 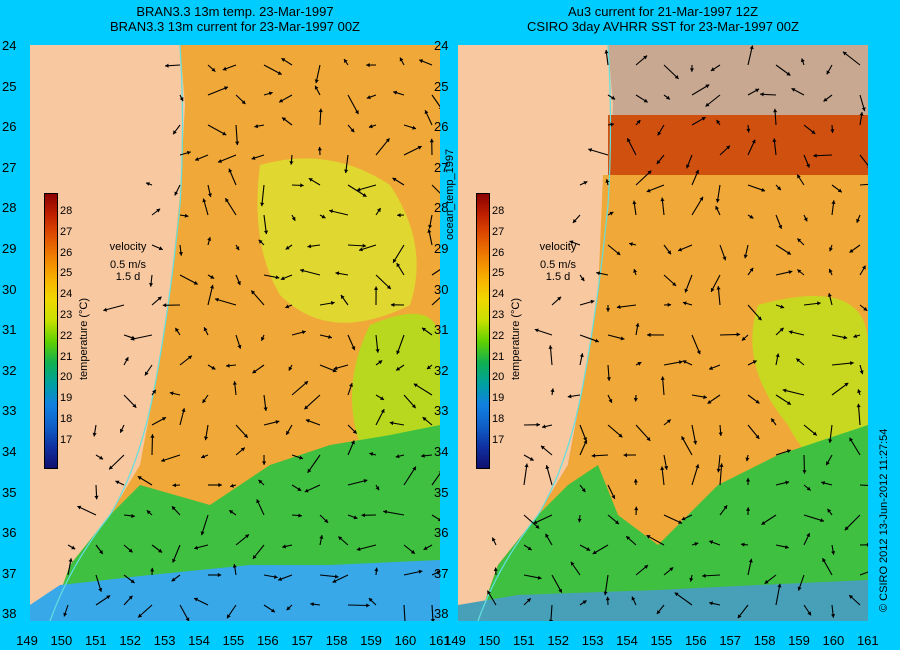 I want to click on lon-tick-label: 154, so click(x=199, y=640).